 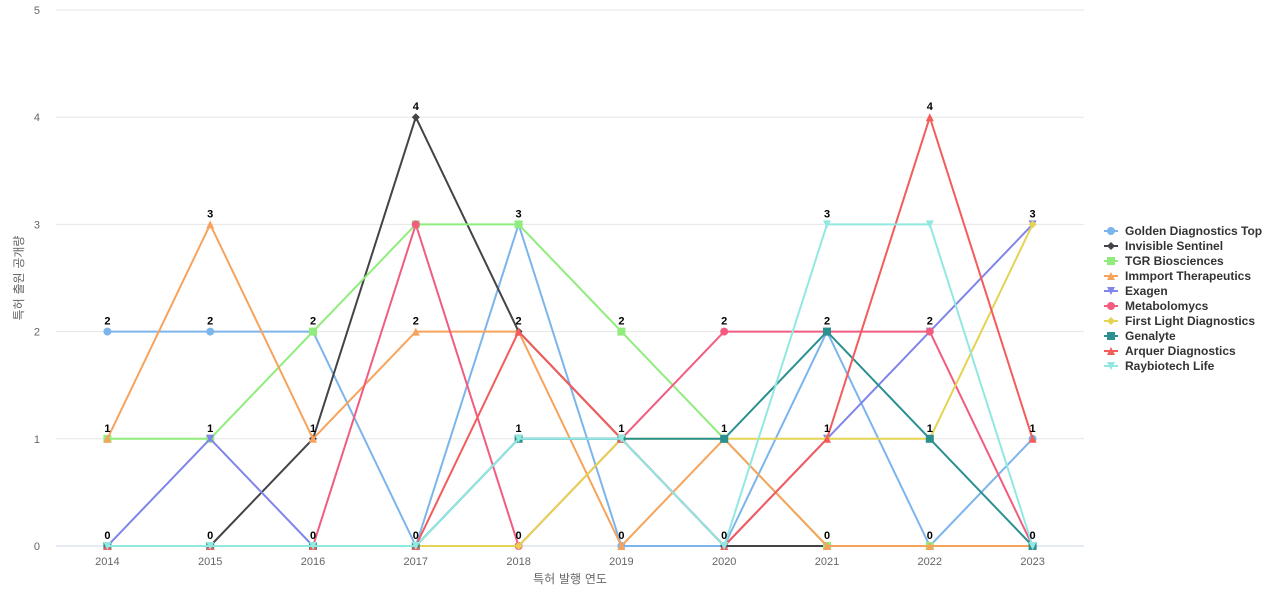 What do you see at coordinates (570, 578) in the screenshot?
I see `x-axis-title: 특허 발행 연도` at bounding box center [570, 578].